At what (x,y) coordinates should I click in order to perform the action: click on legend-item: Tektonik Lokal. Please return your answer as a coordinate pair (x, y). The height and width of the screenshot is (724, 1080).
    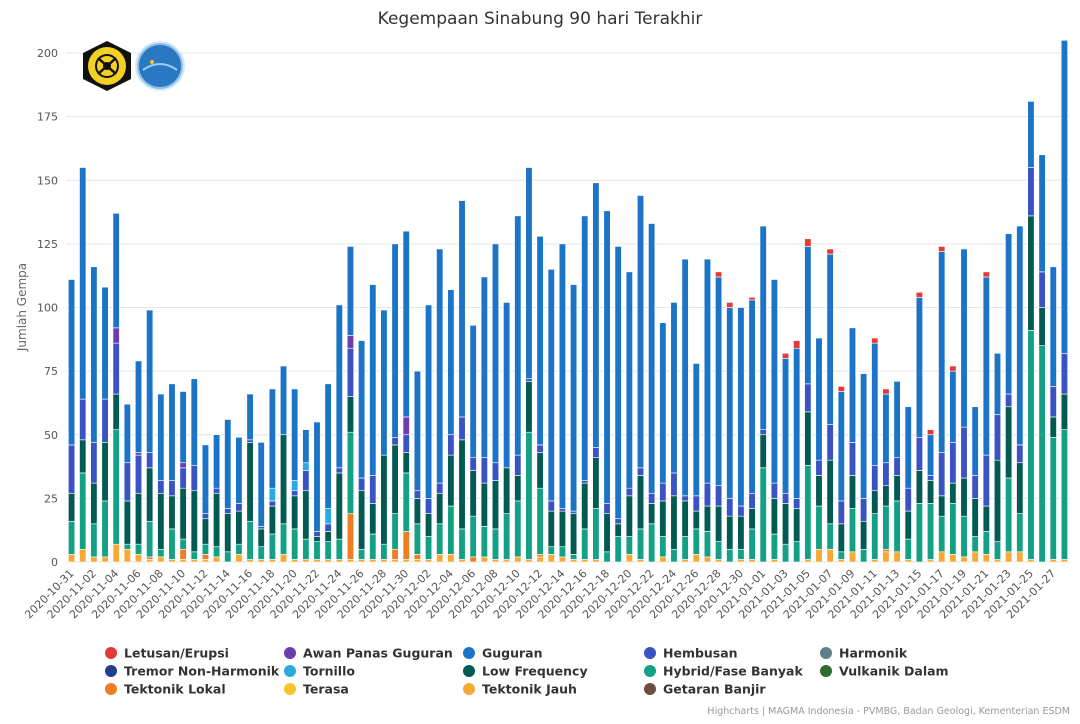
    Looking at the image, I should click on (165, 689).